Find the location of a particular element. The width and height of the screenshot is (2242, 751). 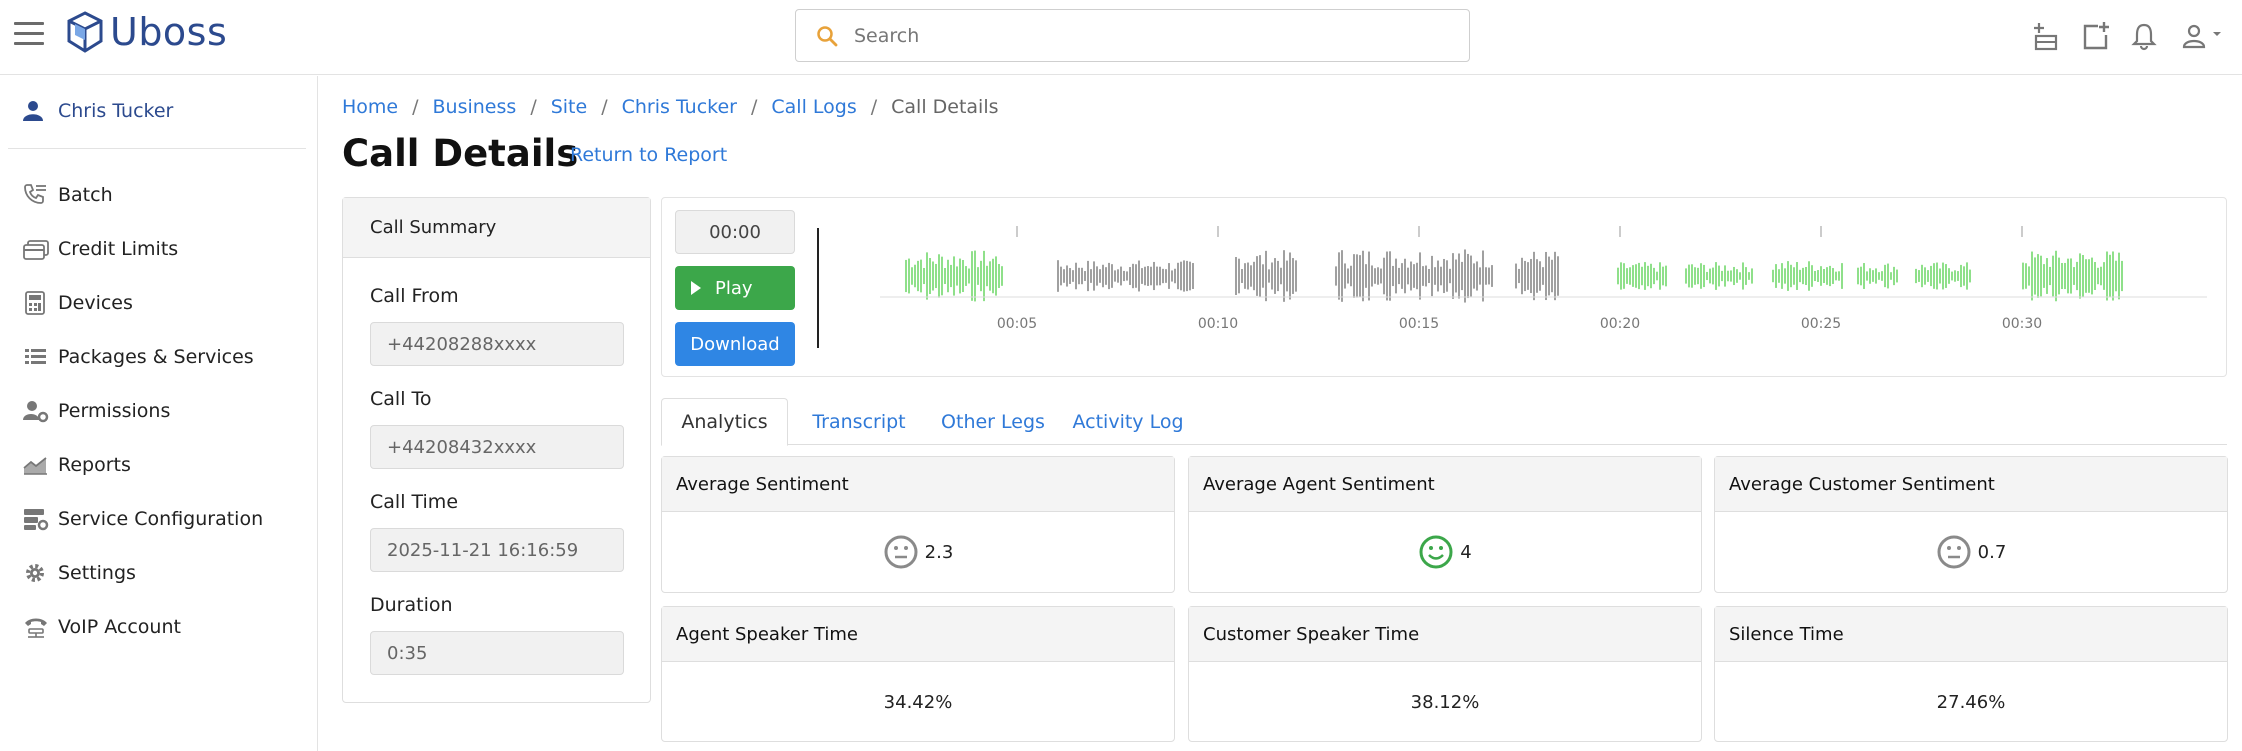

current-time: 00:00 is located at coordinates (735, 232).